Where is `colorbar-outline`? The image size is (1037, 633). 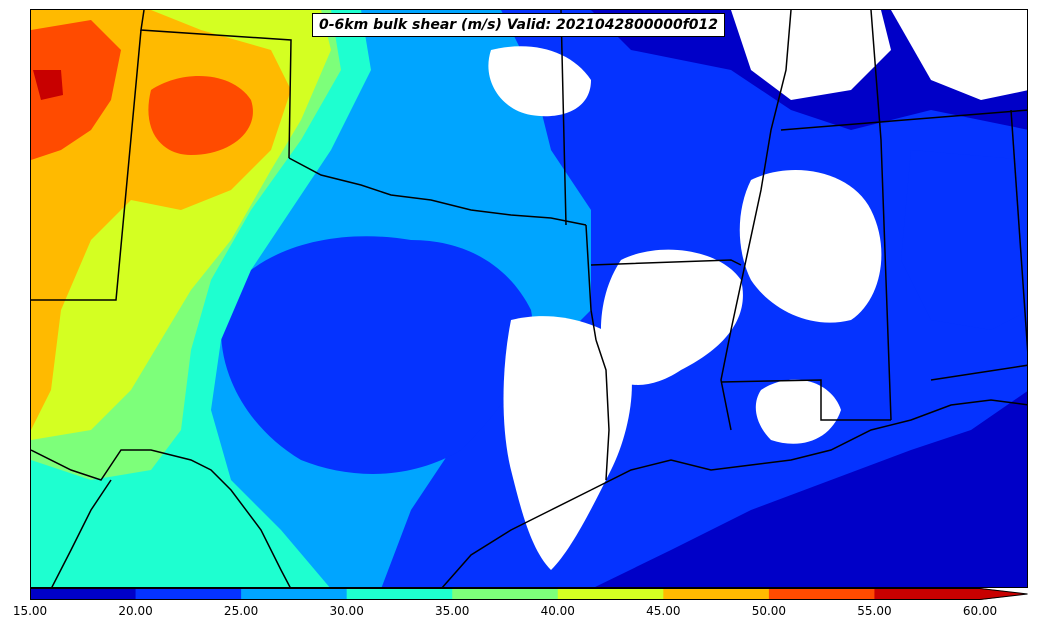 colorbar-outline is located at coordinates (529, 594).